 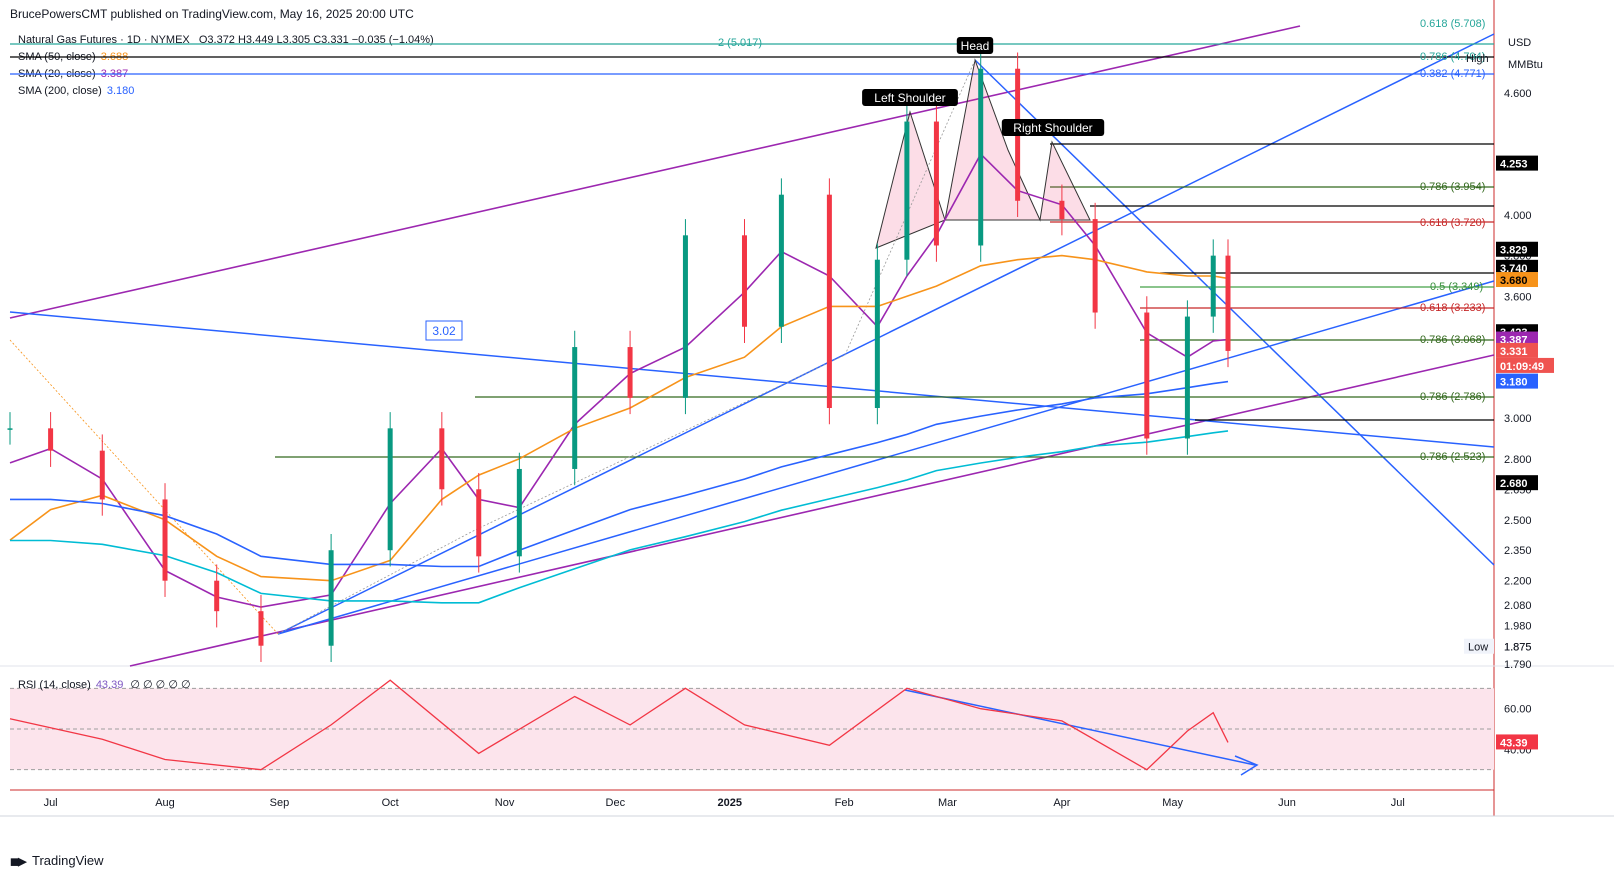 I want to click on price-tick: 2.080, so click(x=1518, y=606).